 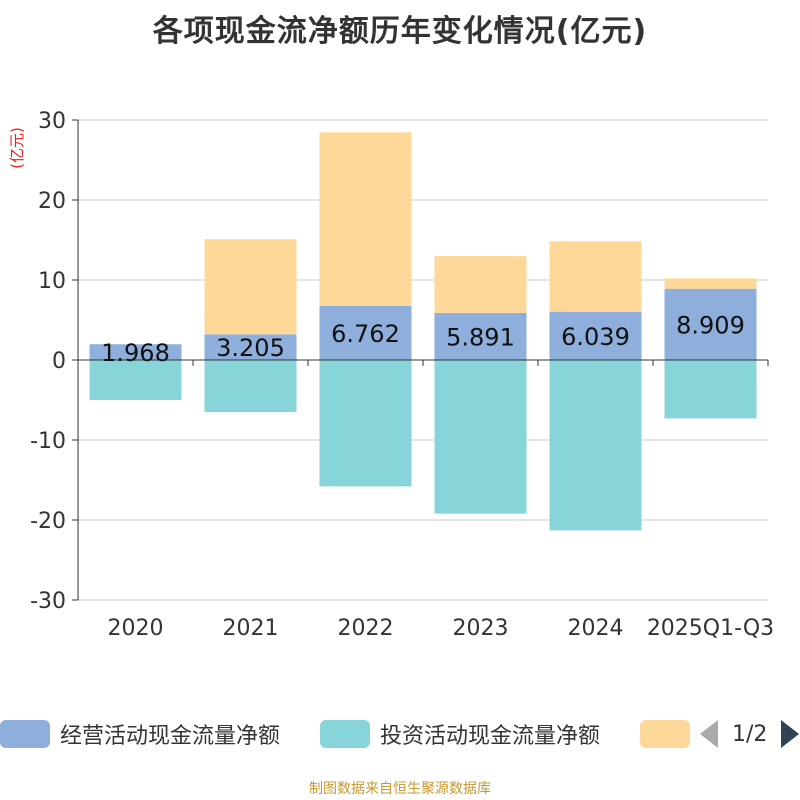 I want to click on legend-swatch-financing, so click(x=665, y=734).